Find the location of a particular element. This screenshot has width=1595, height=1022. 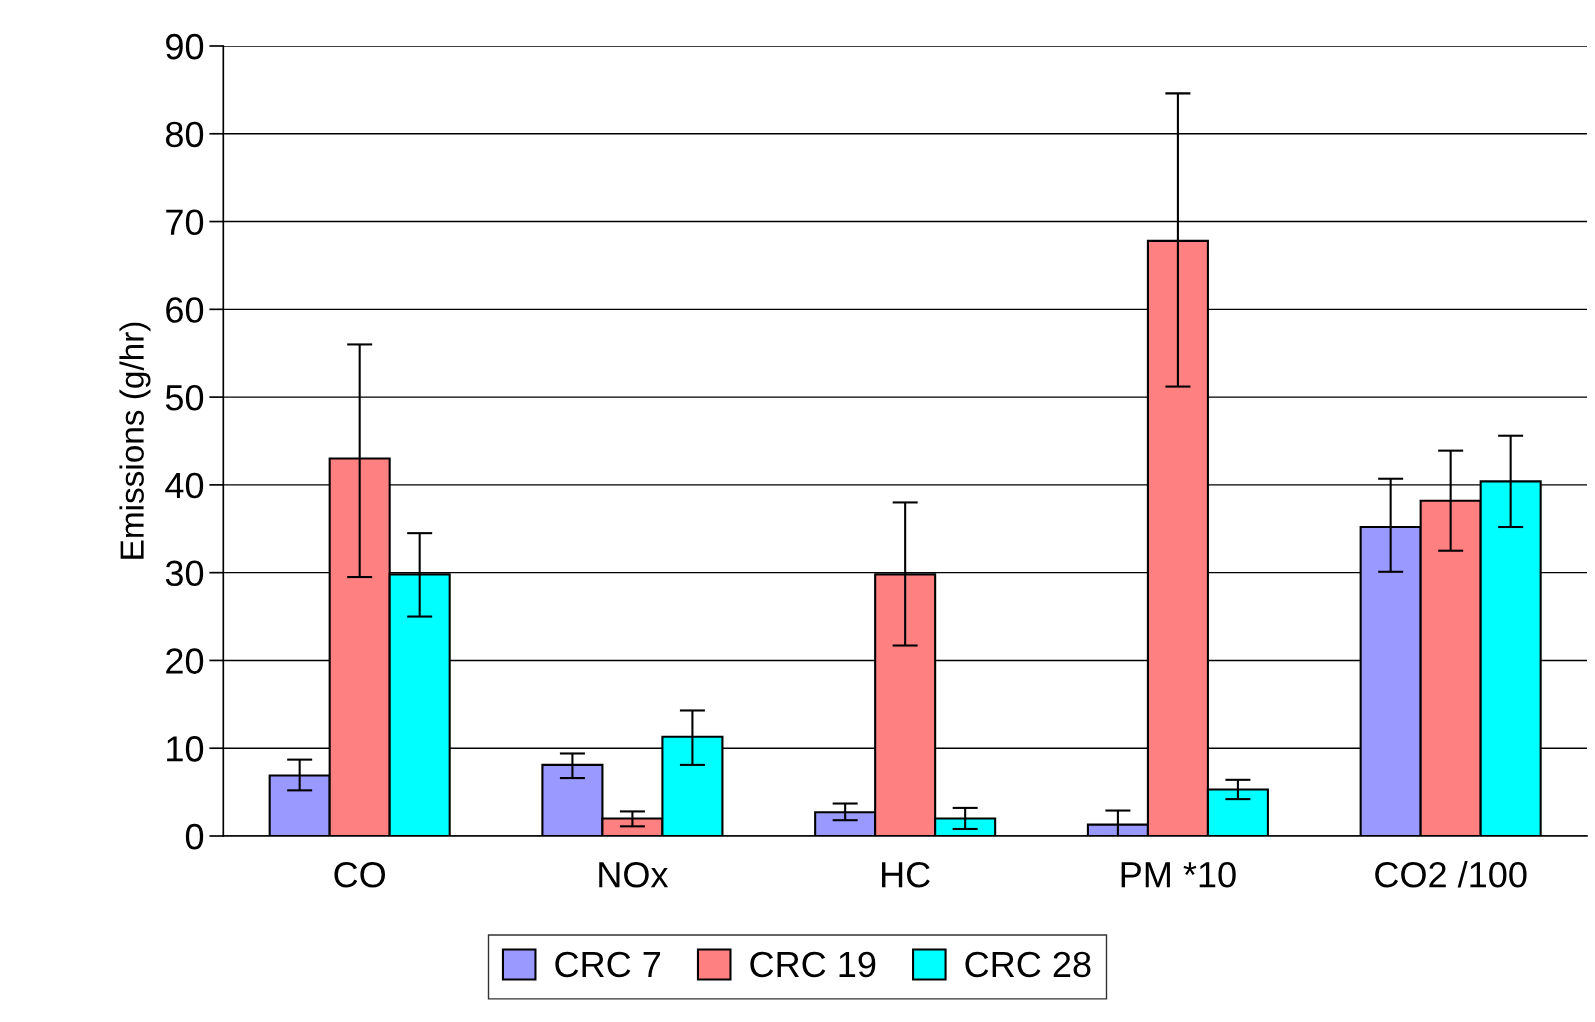

y-tick-label: 10 is located at coordinates (185, 749).